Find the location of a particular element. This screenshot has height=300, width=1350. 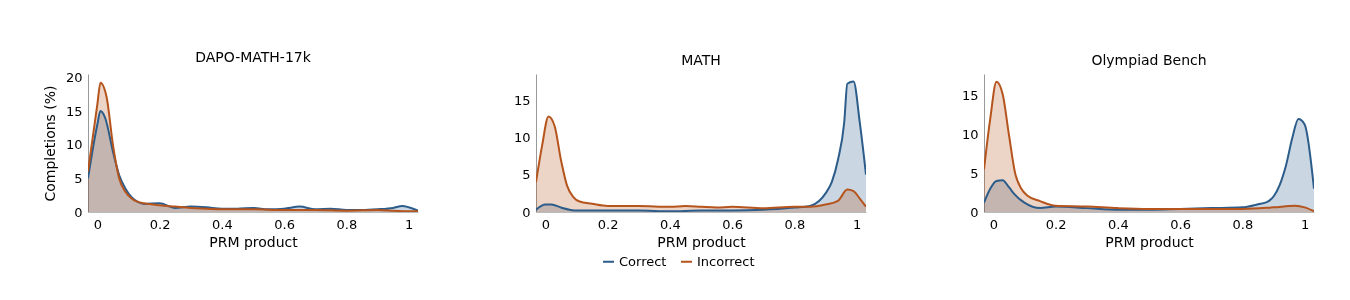

chart-title: DAPO-MATH-17k is located at coordinates (253, 57).